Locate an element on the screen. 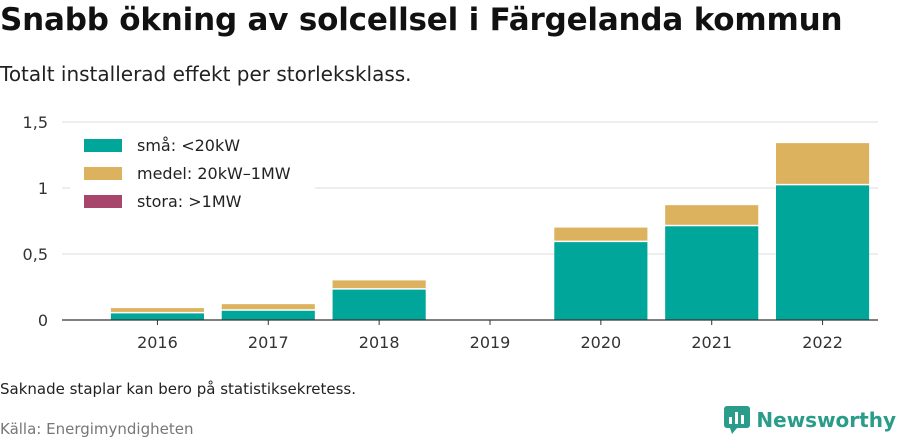 The width and height of the screenshot is (900, 439). x-tick-label: 2018 is located at coordinates (379, 342).